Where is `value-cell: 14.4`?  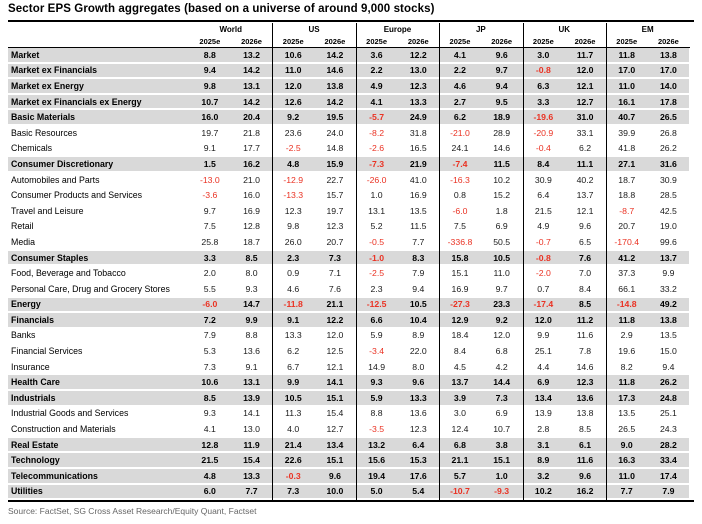 value-cell: 14.4 is located at coordinates (502, 382).